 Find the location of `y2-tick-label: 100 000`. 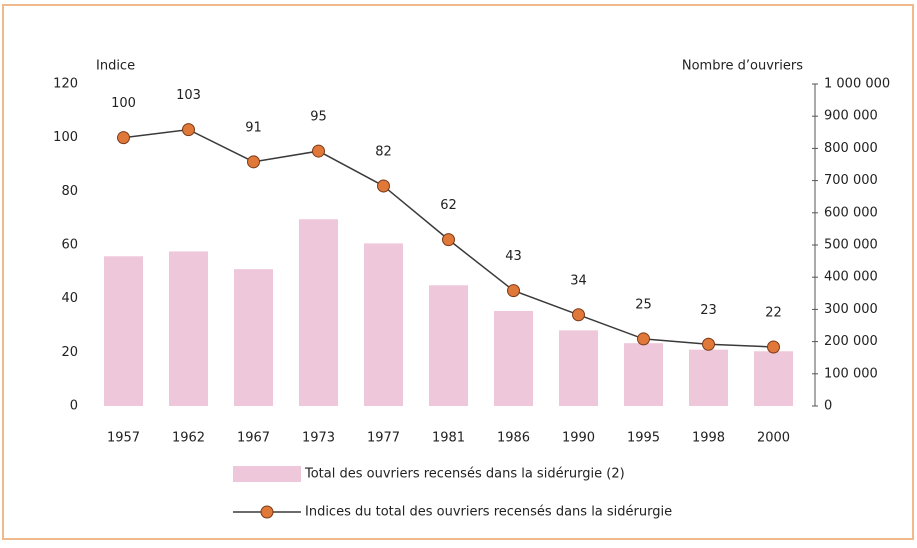

y2-tick-label: 100 000 is located at coordinates (851, 373).